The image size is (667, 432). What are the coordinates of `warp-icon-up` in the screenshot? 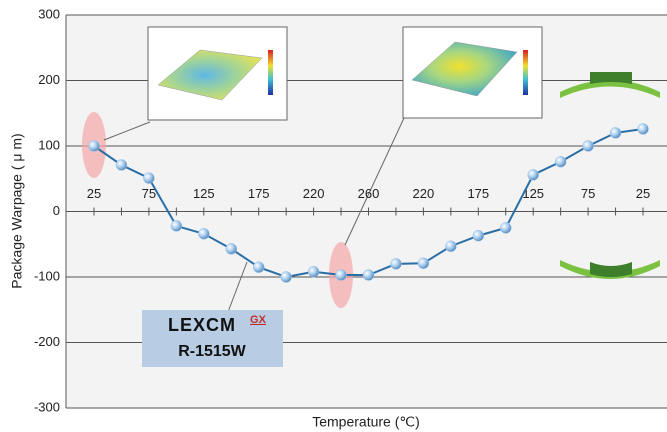 It's located at (610, 89).